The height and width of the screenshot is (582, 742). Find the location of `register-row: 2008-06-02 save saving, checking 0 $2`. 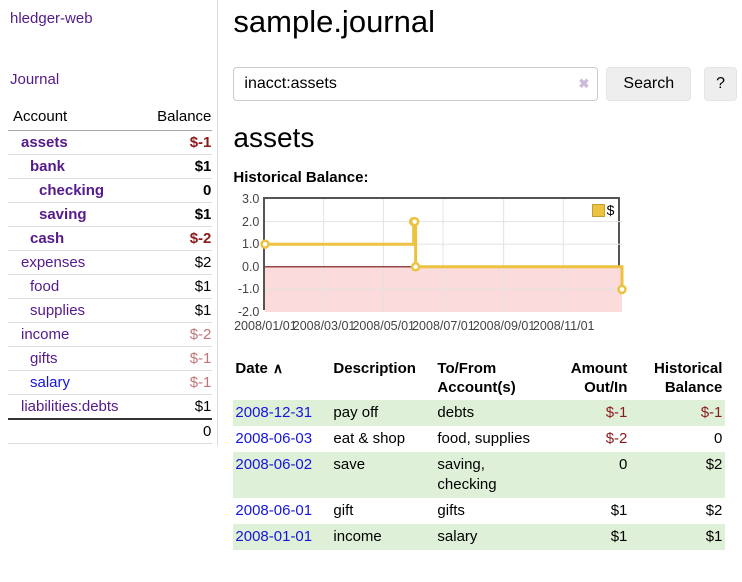

register-row: 2008-06-02 save saving, checking 0 $2 is located at coordinates (479, 475).